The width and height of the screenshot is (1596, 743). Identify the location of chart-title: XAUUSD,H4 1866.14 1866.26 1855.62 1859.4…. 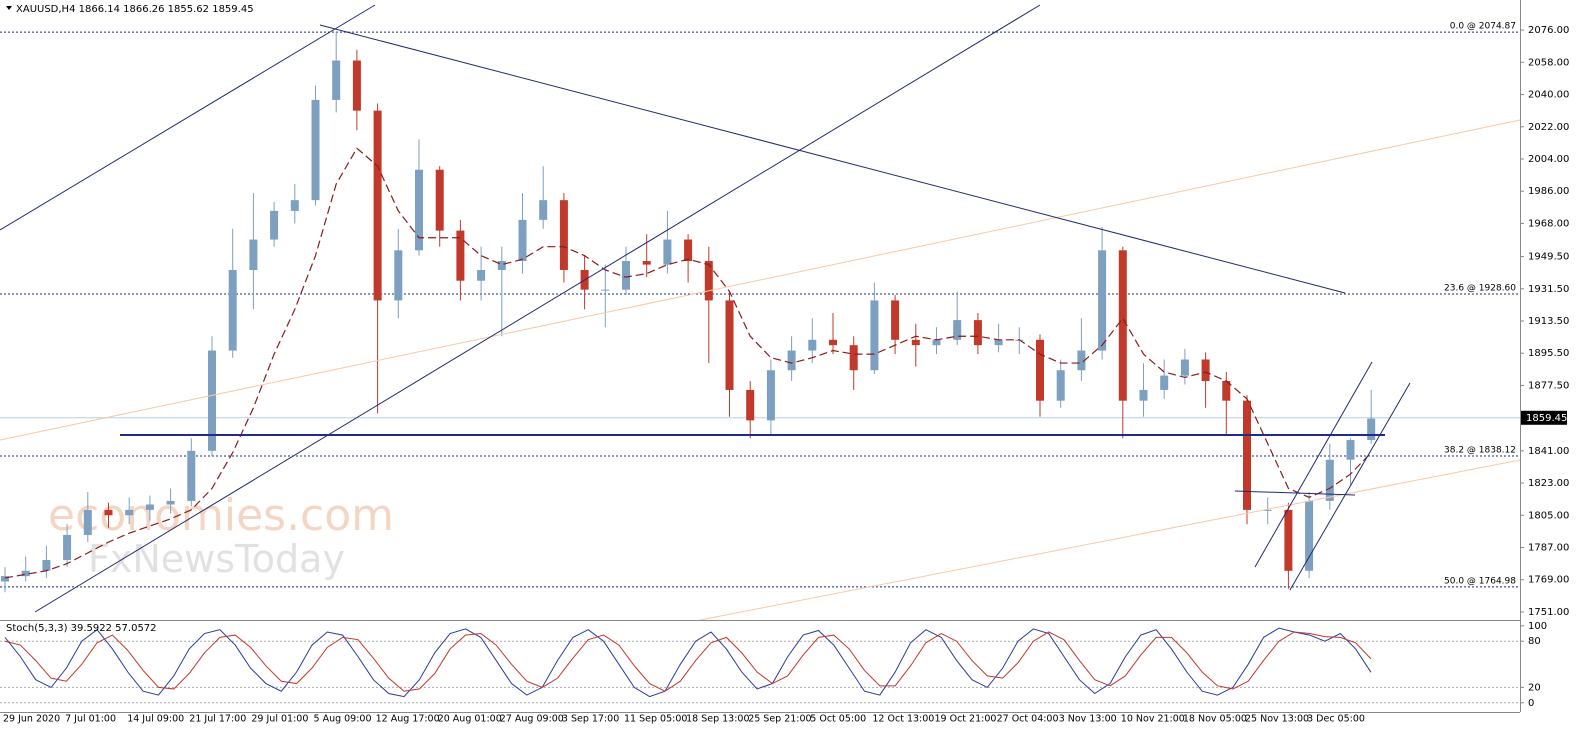
(135, 9).